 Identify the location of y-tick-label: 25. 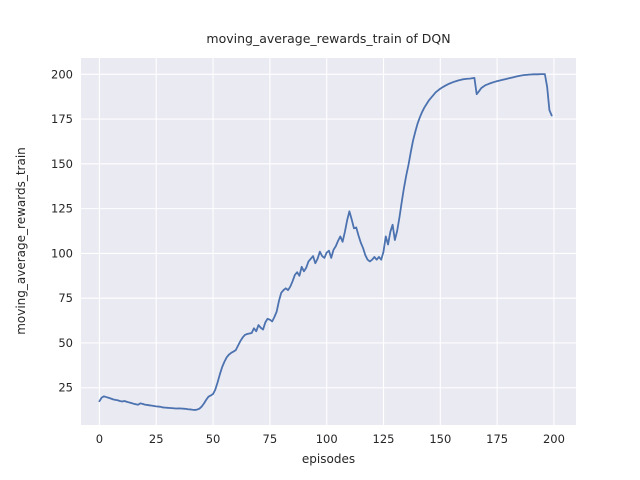
(65, 388).